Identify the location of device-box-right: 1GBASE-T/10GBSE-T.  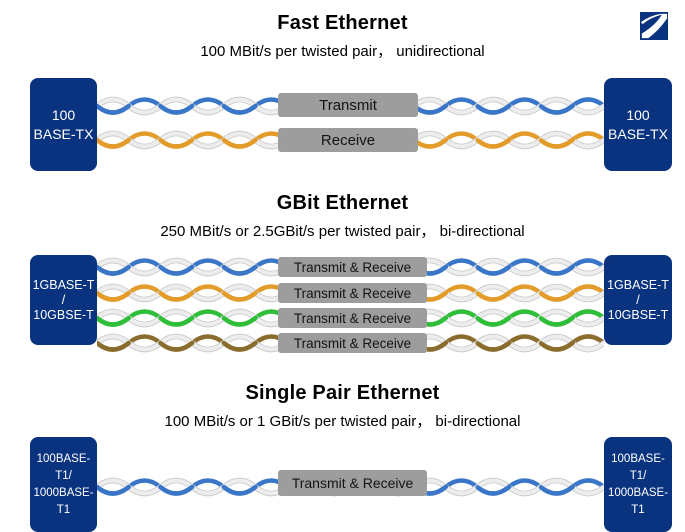
(638, 300).